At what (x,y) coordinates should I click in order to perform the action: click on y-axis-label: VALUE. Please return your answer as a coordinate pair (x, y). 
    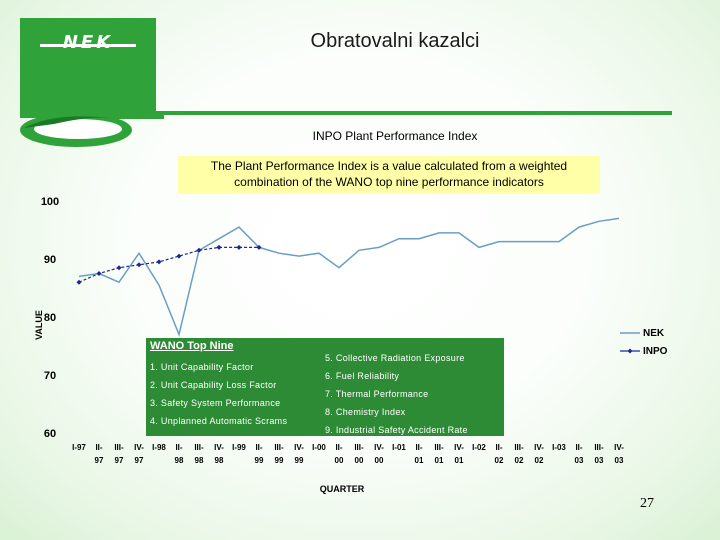
    Looking at the image, I should click on (39, 325).